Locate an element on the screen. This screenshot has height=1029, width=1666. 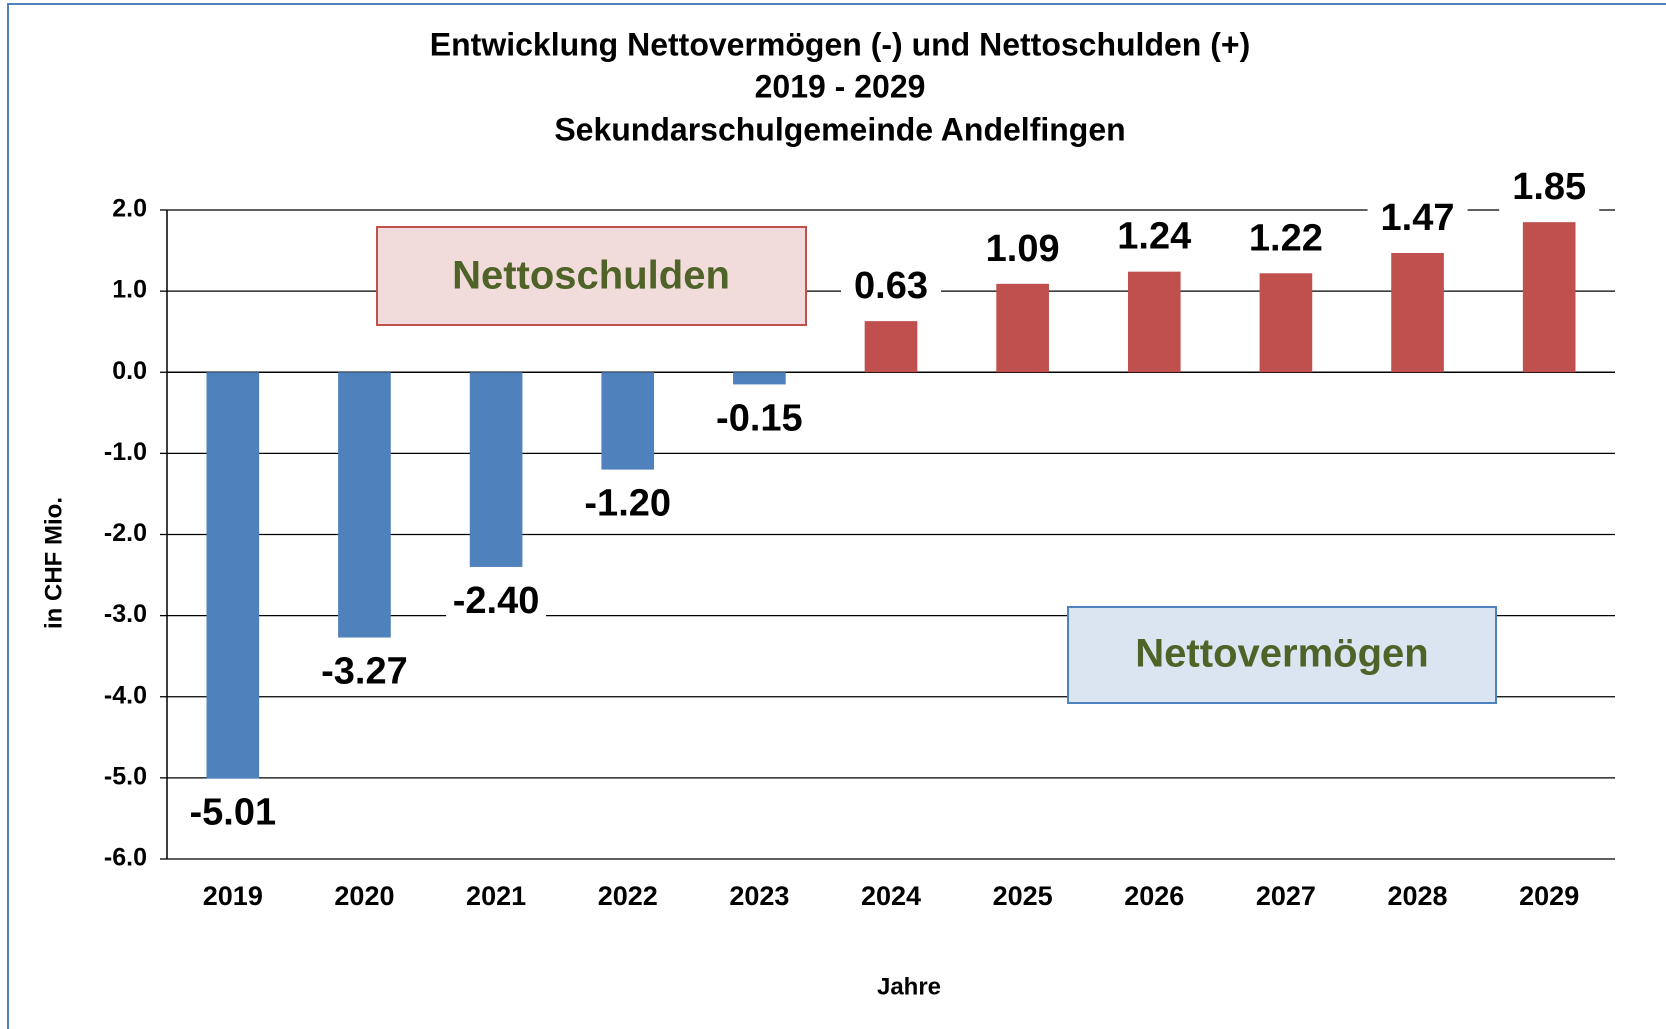
x-tick-label: 2020 is located at coordinates (364, 896).